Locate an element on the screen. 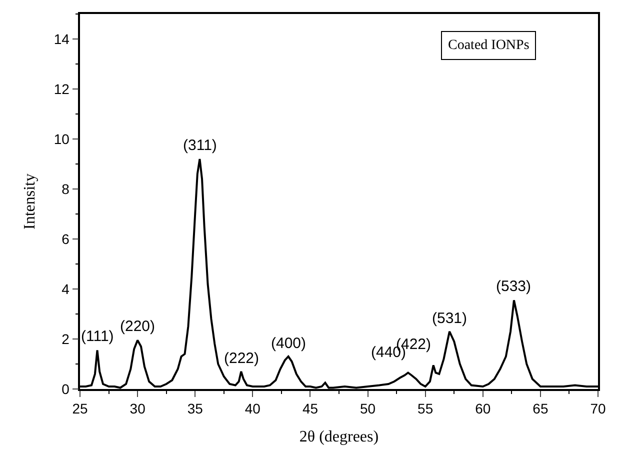  annotation: Coated IONPs is located at coordinates (489, 45).